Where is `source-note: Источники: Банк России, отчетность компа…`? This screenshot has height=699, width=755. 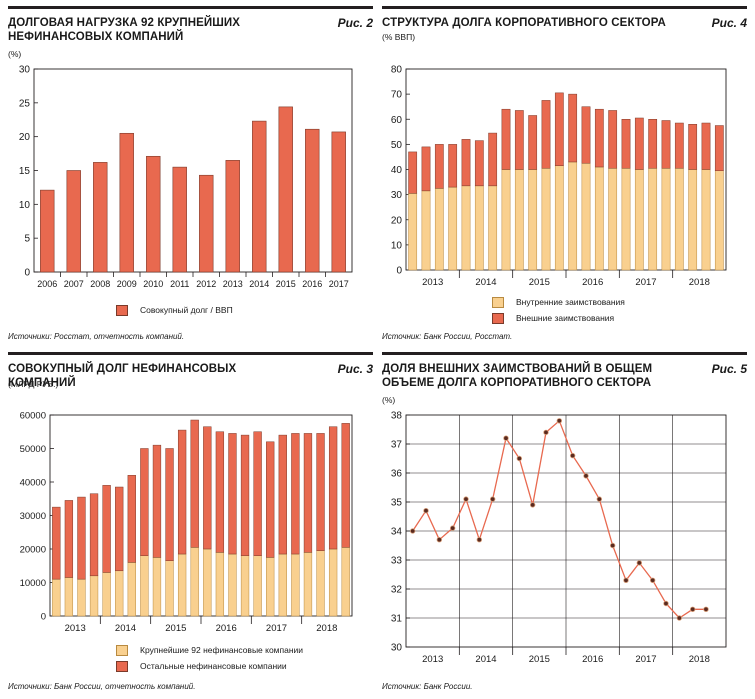 source-note: Источники: Банк России, отчетность компа… is located at coordinates (101, 686).